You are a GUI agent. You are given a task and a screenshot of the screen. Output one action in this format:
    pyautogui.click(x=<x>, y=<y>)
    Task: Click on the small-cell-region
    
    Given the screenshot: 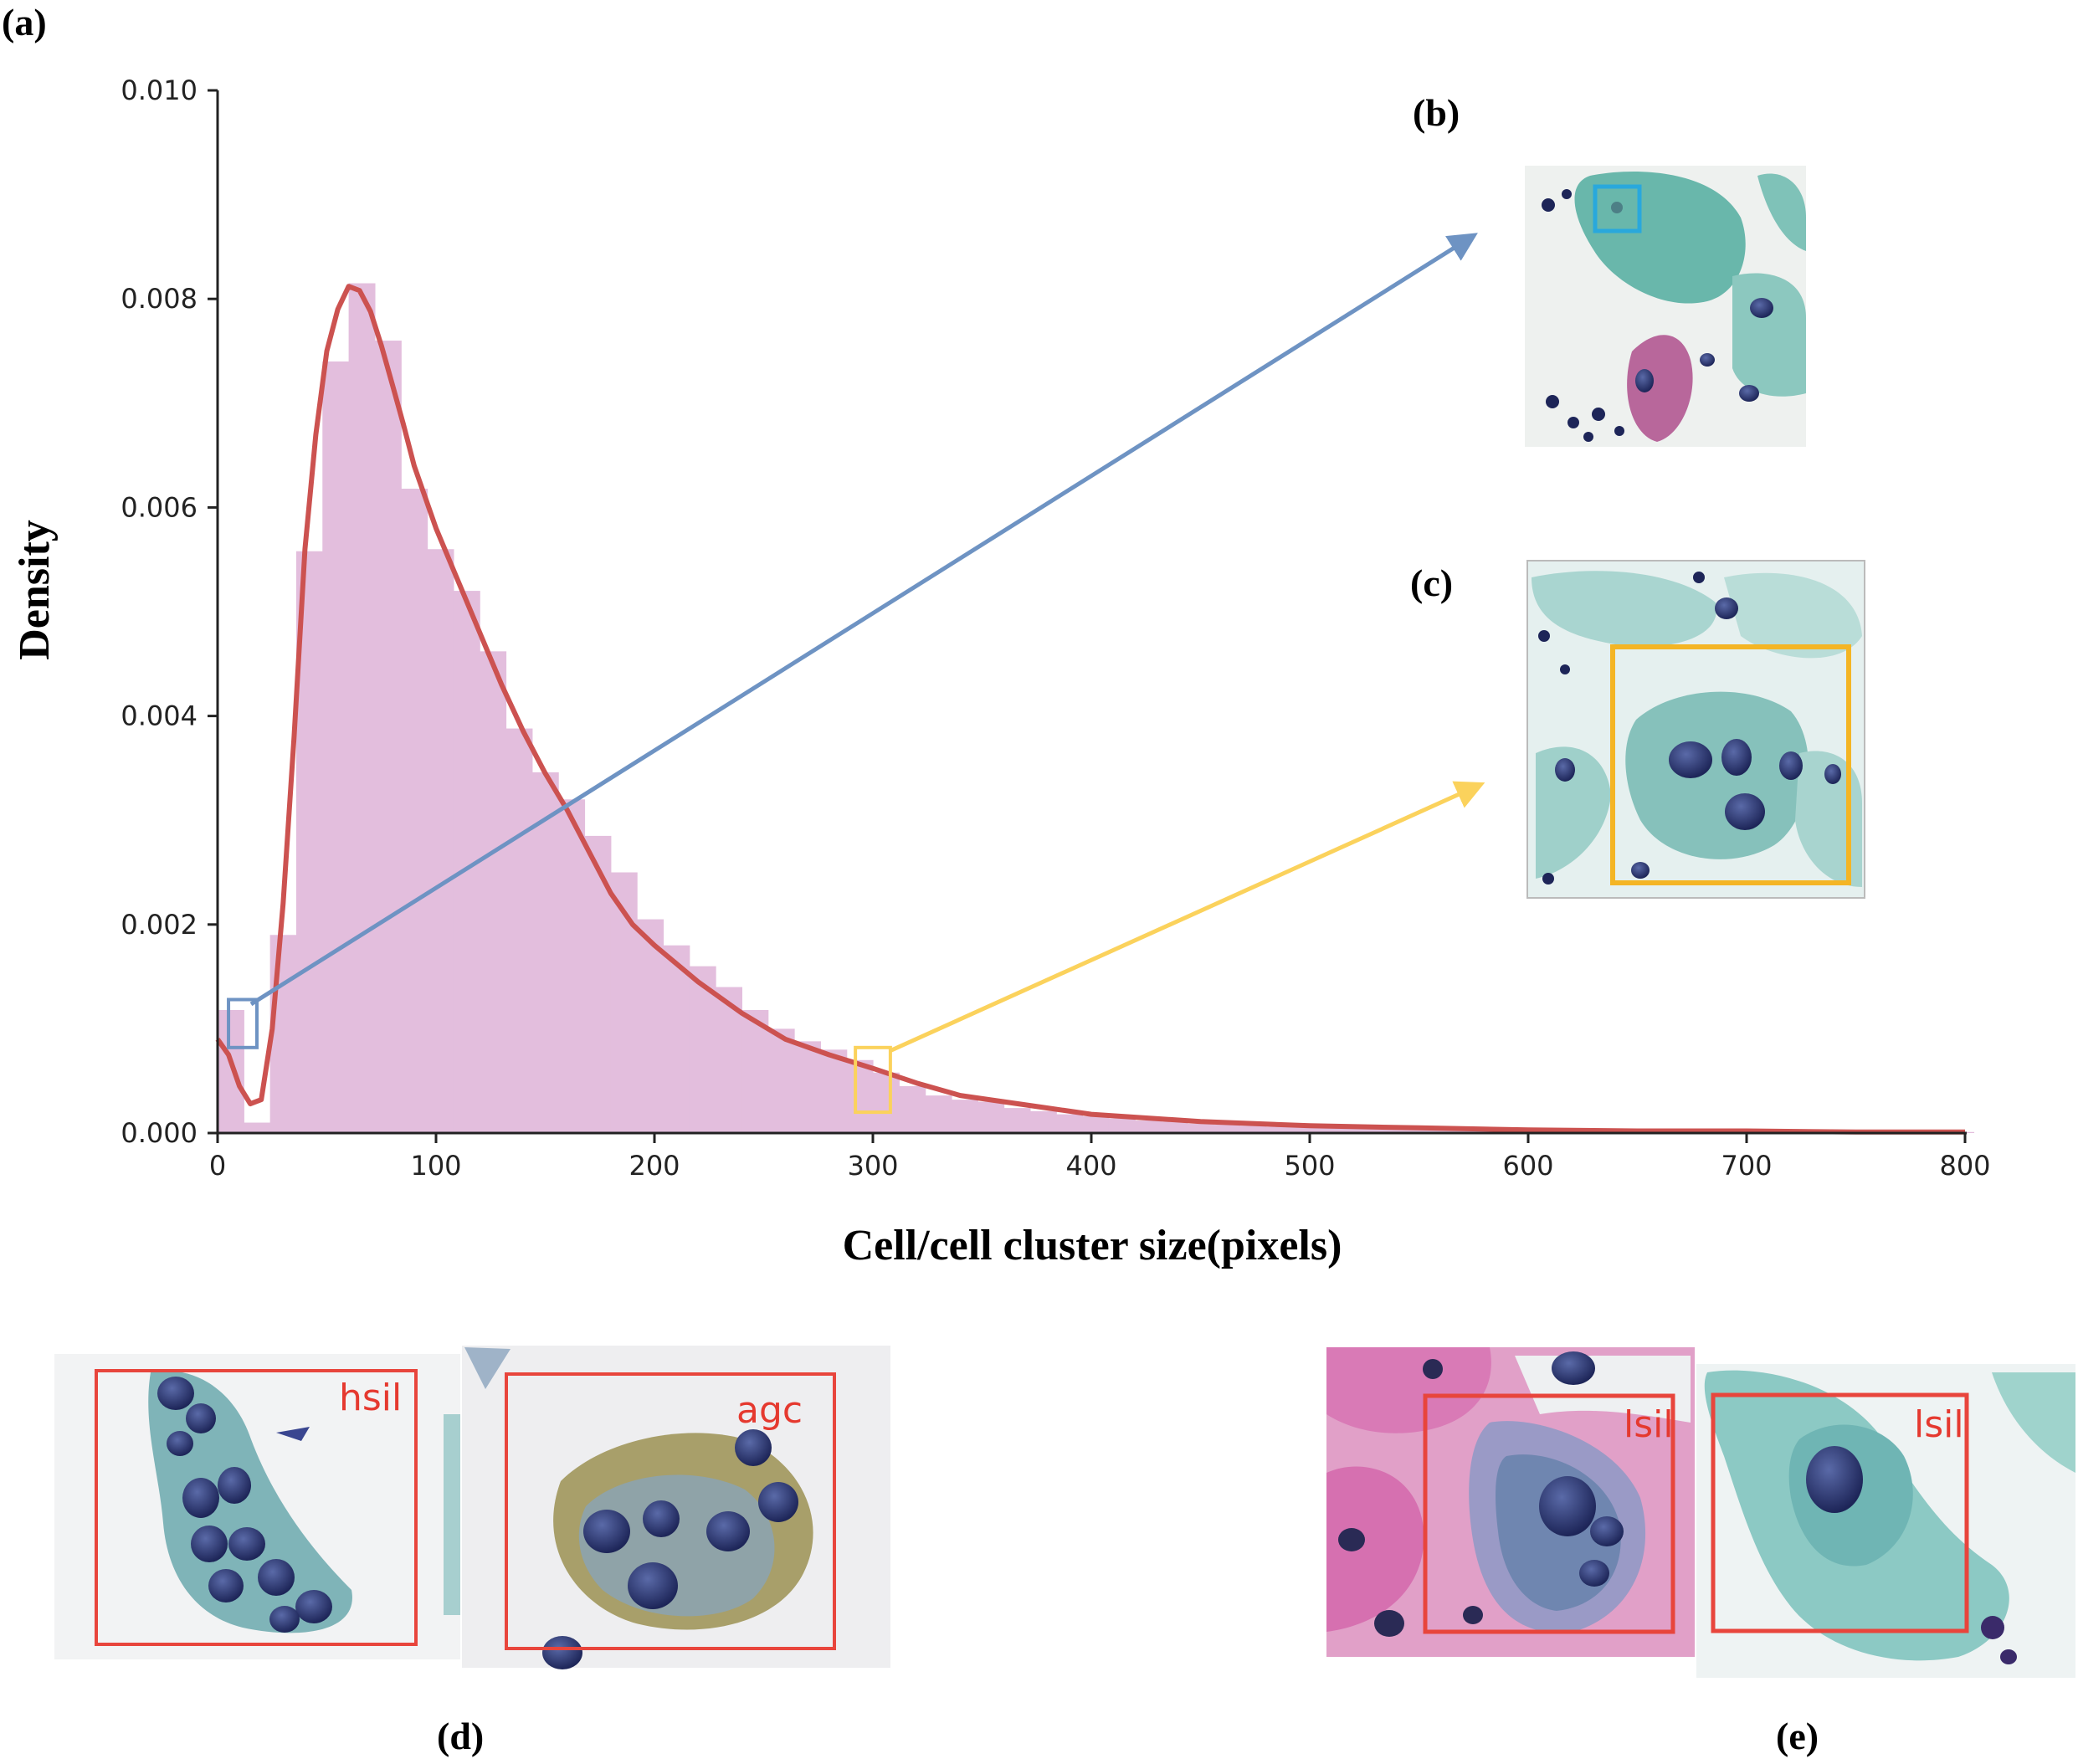 What is the action you would take?
    pyautogui.click(x=243, y=1023)
    